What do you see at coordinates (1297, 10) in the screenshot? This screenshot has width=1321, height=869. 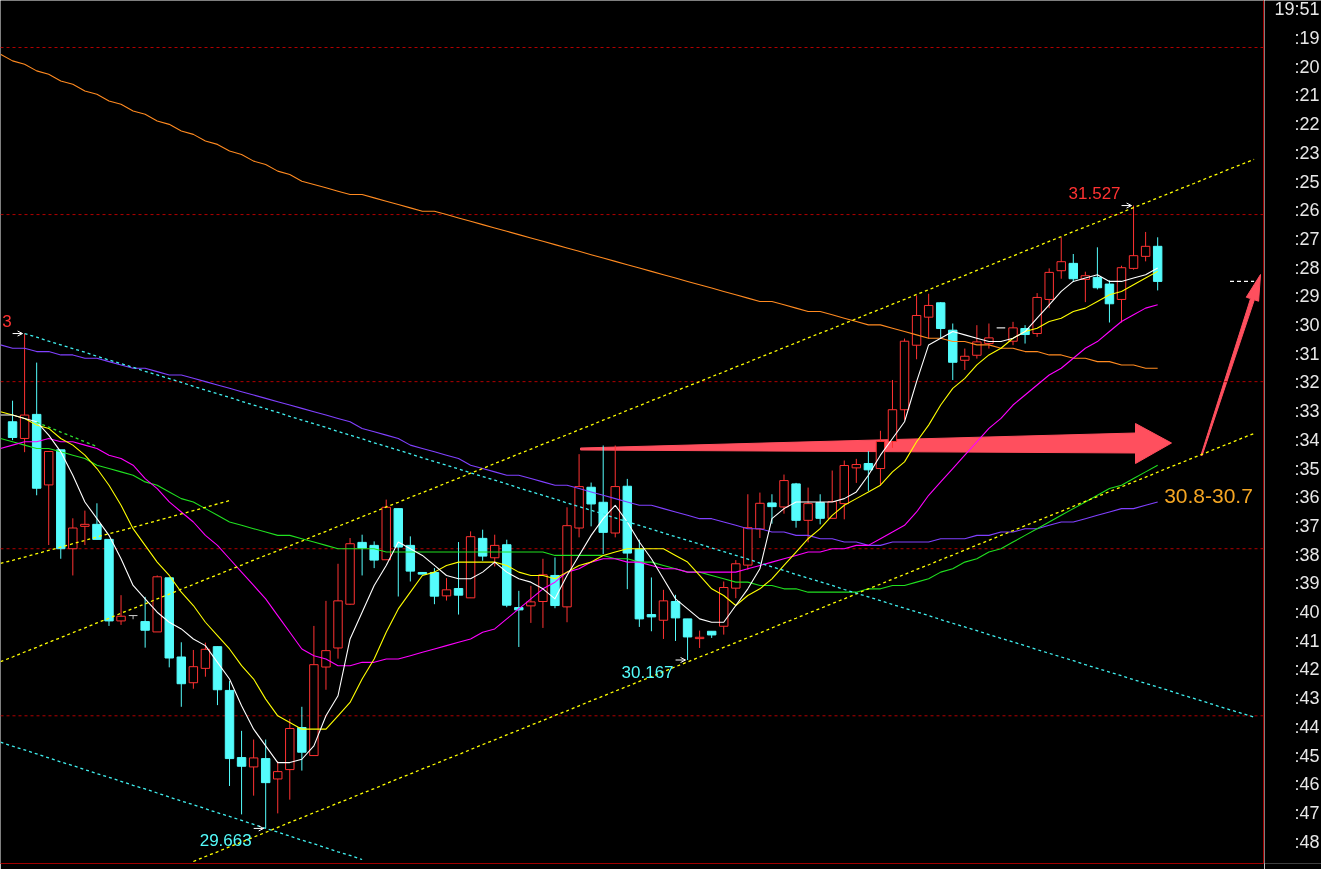 I see `text: 19:51` at bounding box center [1297, 10].